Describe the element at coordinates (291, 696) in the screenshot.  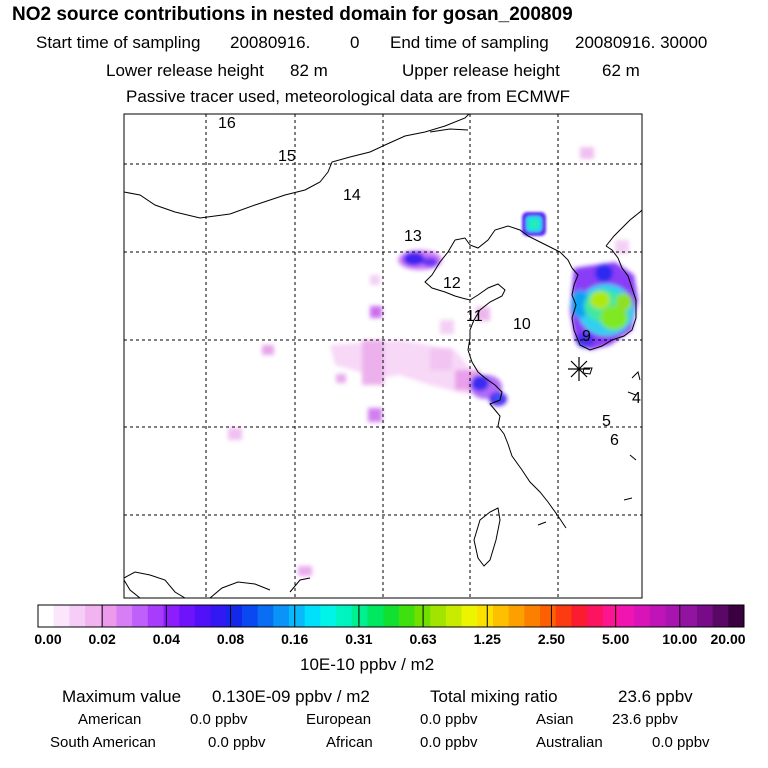
I see `max-value: 0.130E-09 ppbv / m2` at that location.